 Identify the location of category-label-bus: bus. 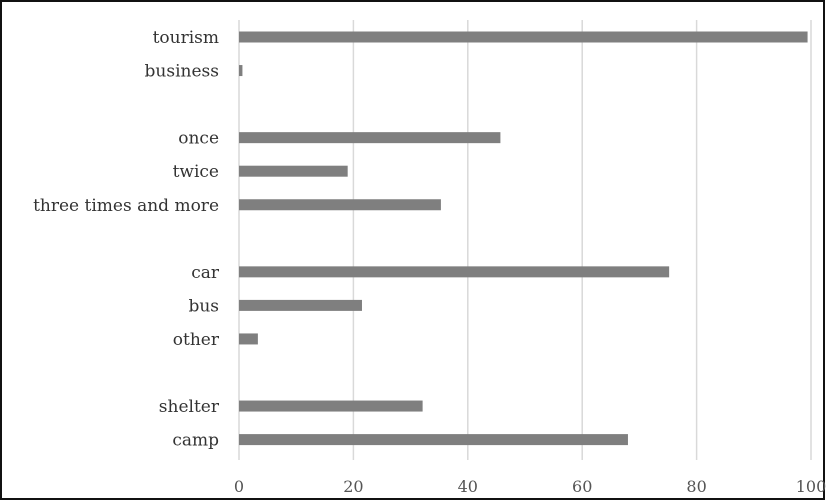
(203, 306).